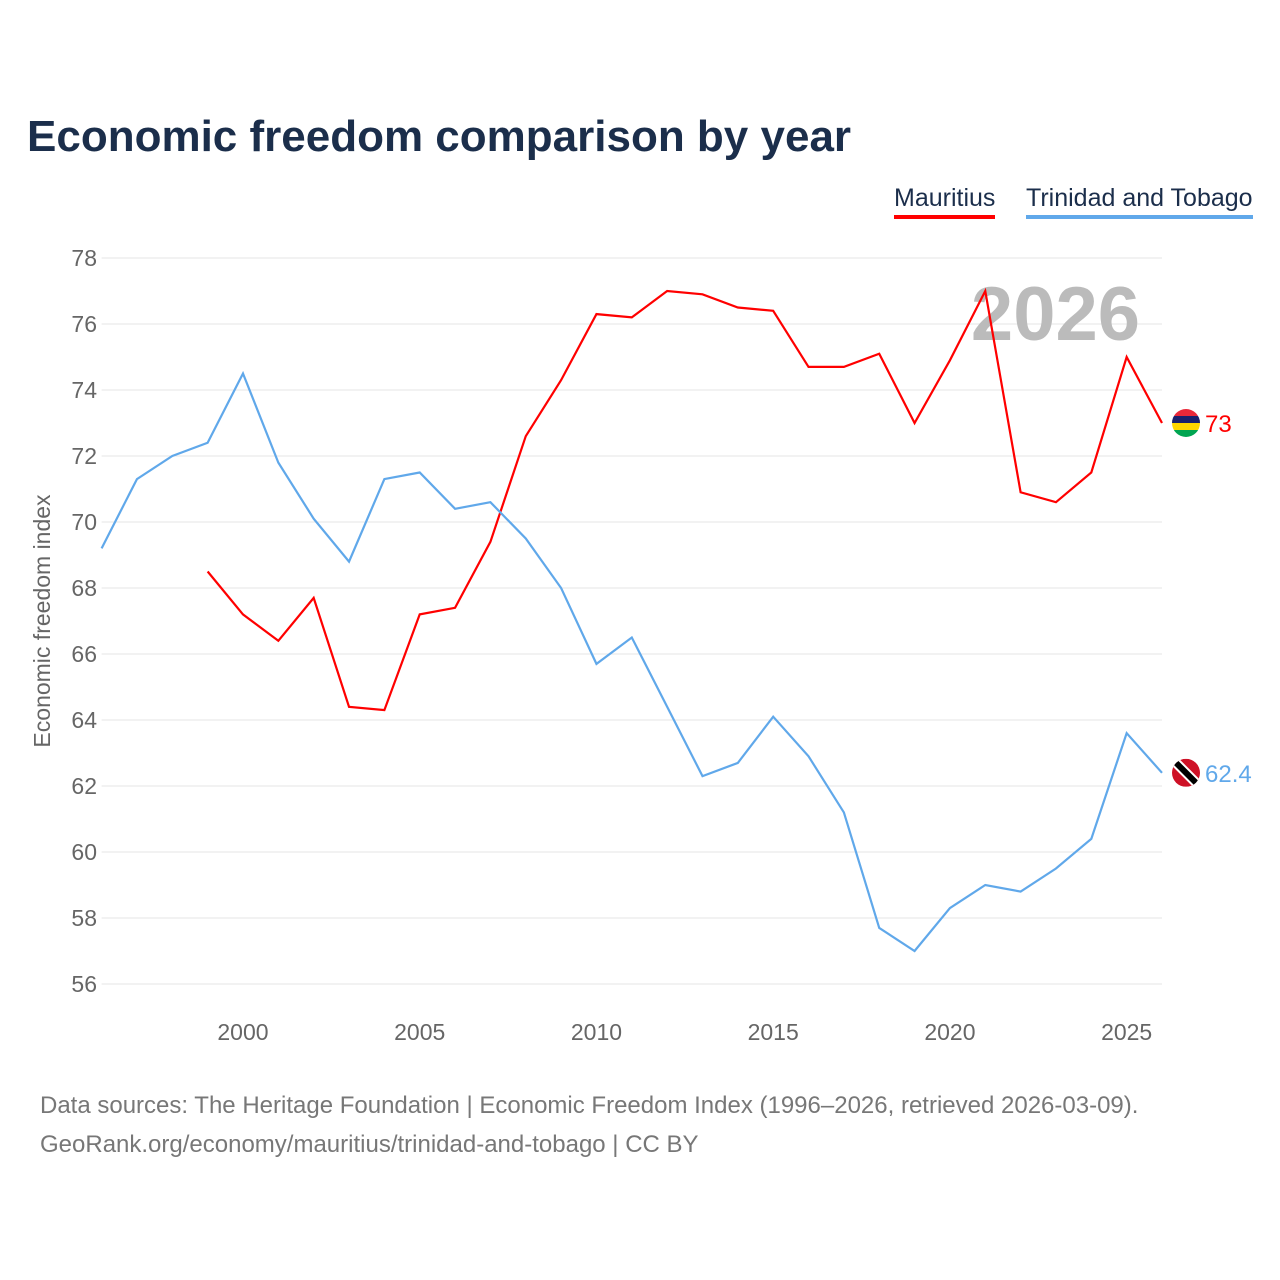  I want to click on y-tick-label: 72, so click(84, 456).